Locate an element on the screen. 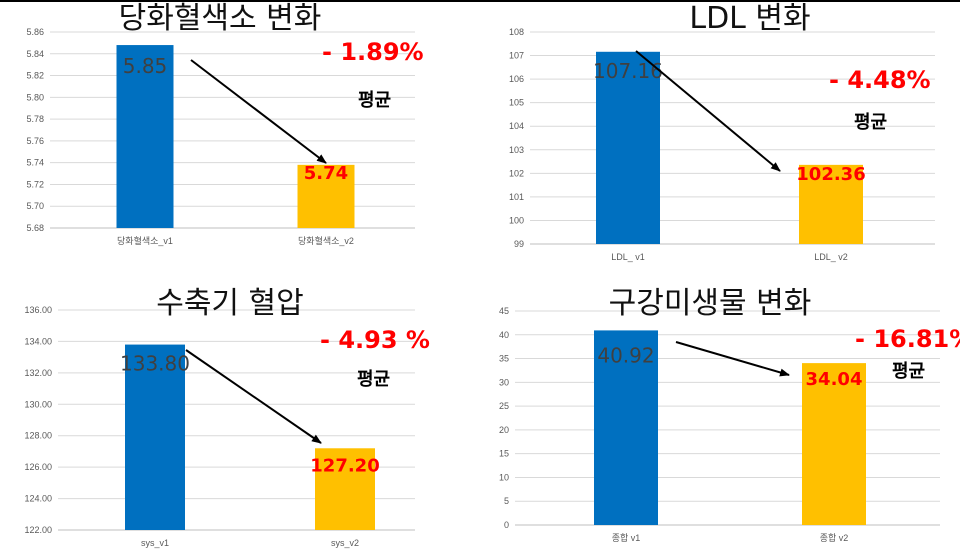 This screenshot has width=960, height=550. chart-title: 수축기 혈압 is located at coordinates (230, 303).